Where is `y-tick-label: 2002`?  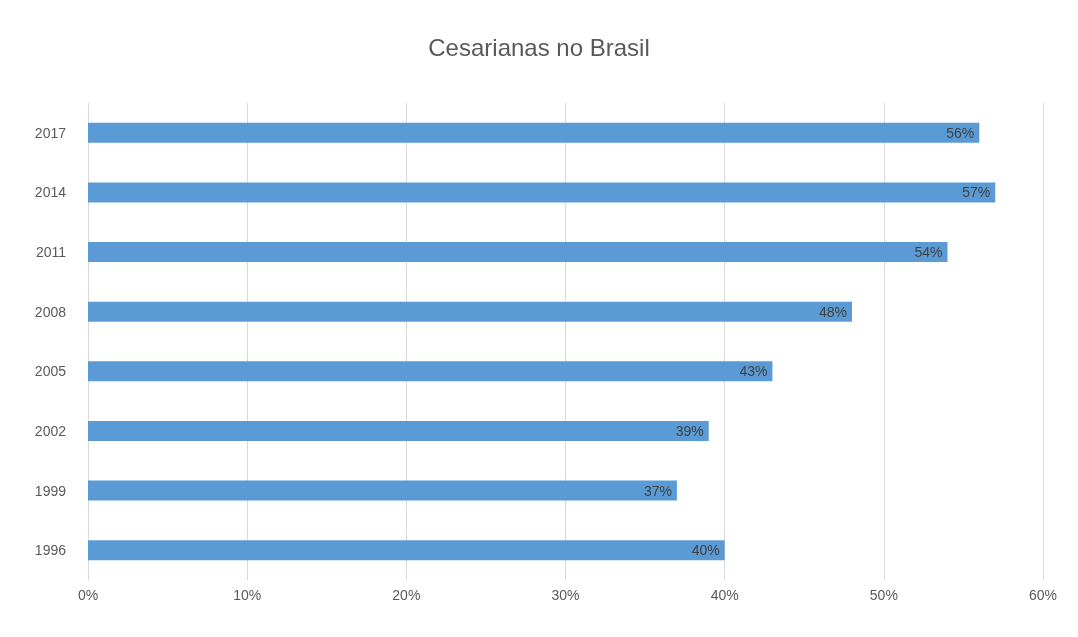 y-tick-label: 2002 is located at coordinates (50, 430).